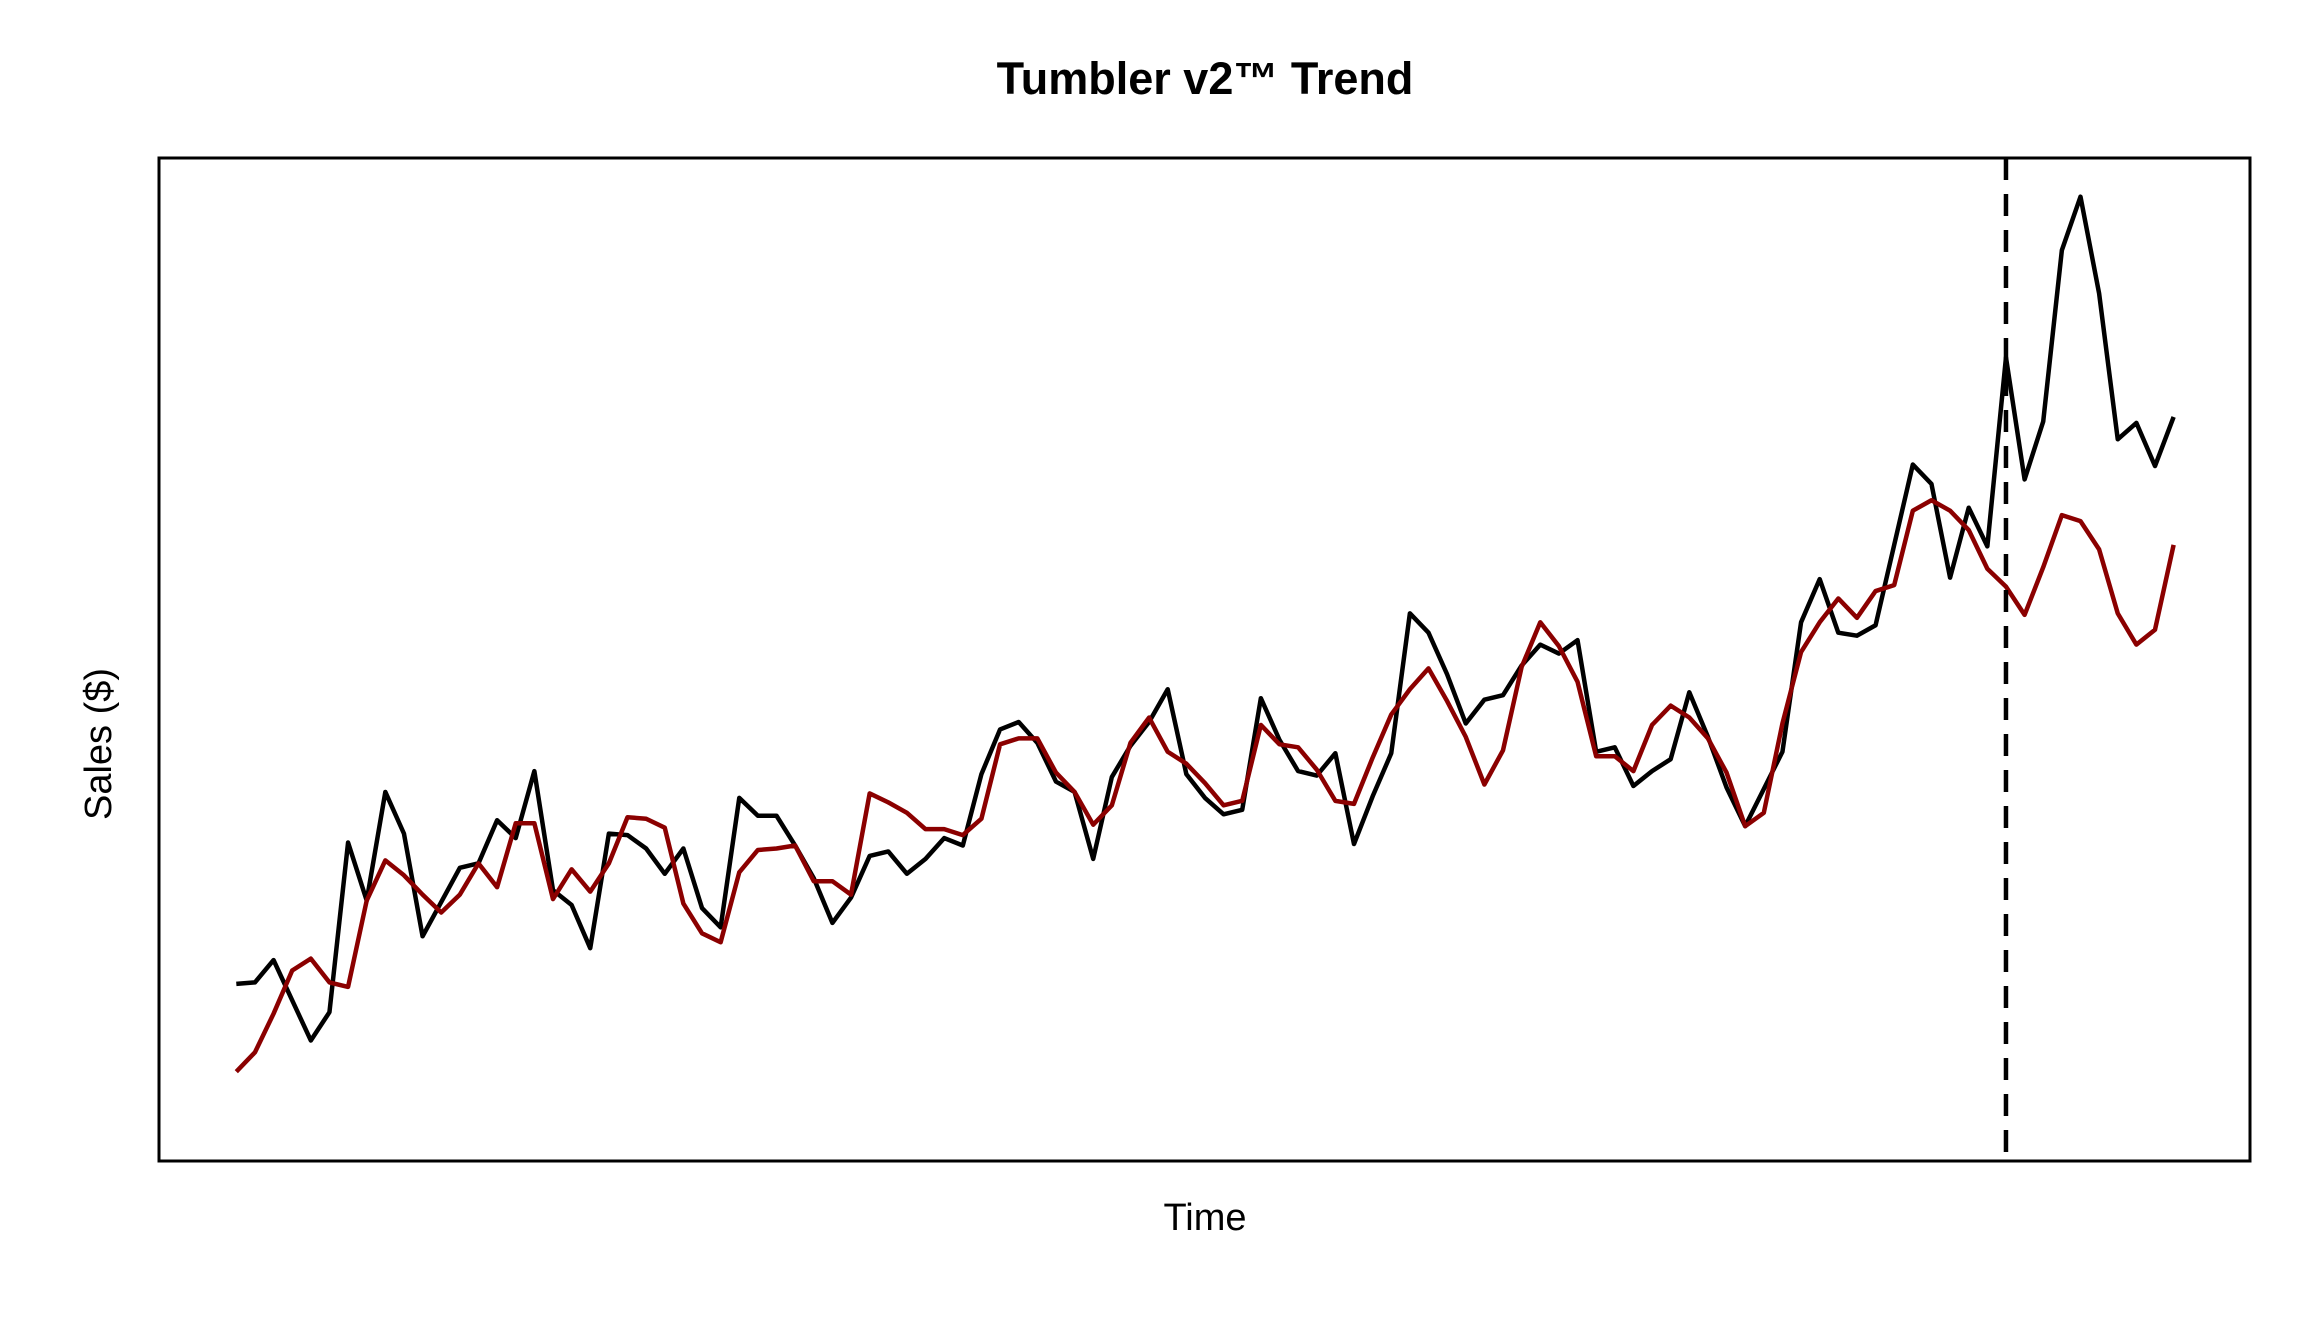 The width and height of the screenshot is (2304, 1344). I want to click on x-axis-label: Time, so click(1204, 1218).